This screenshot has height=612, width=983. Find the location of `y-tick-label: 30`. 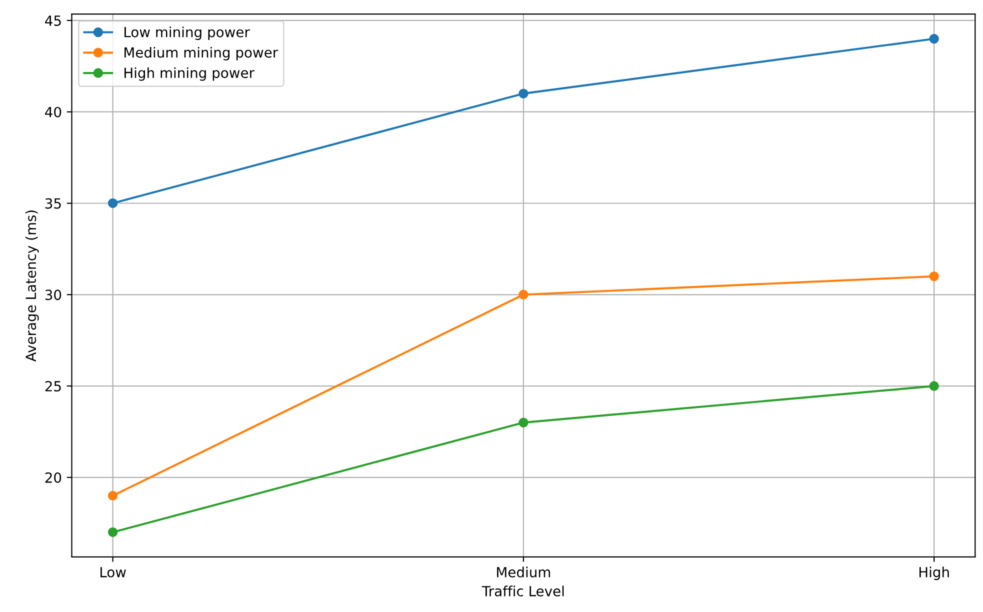

y-tick-label: 30 is located at coordinates (53, 295).